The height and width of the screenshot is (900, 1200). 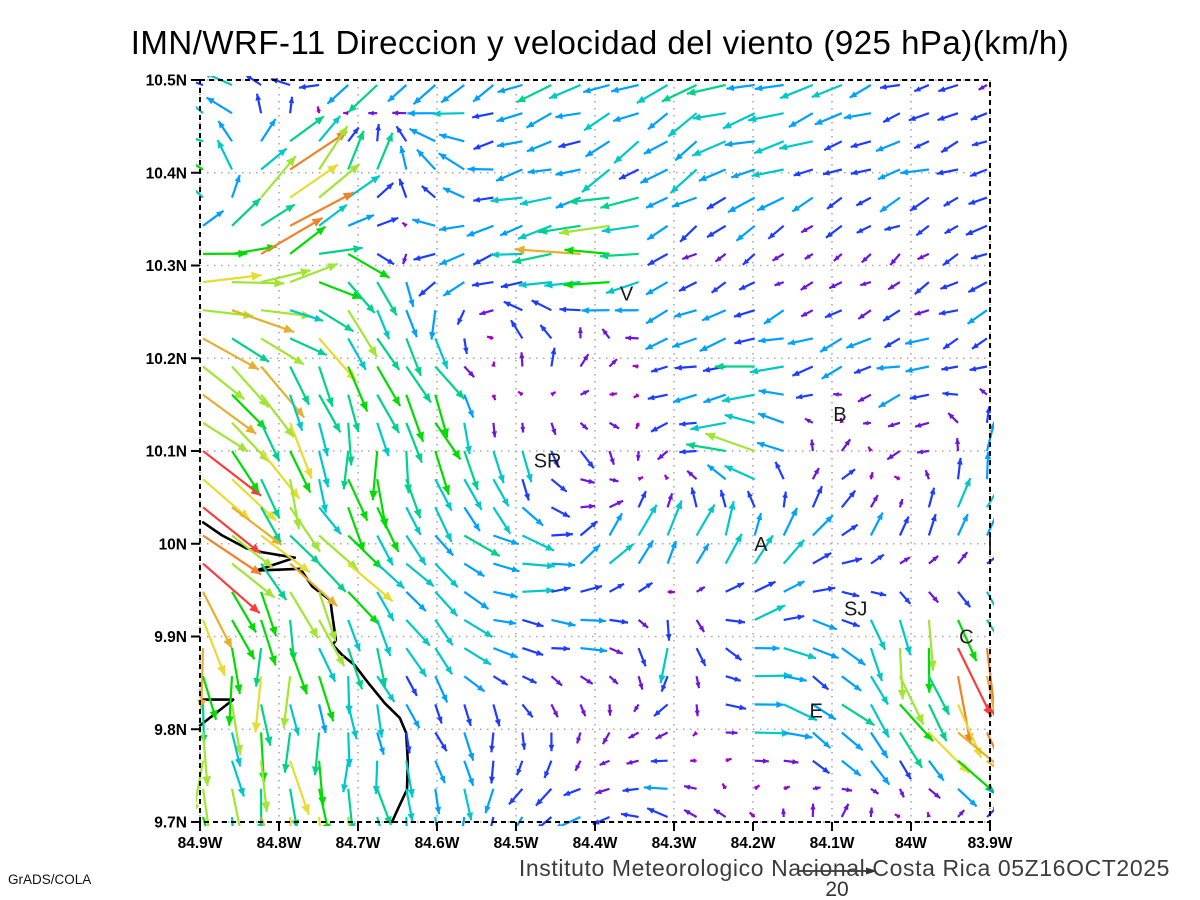 I want to click on station-label-e: E, so click(x=816, y=712).